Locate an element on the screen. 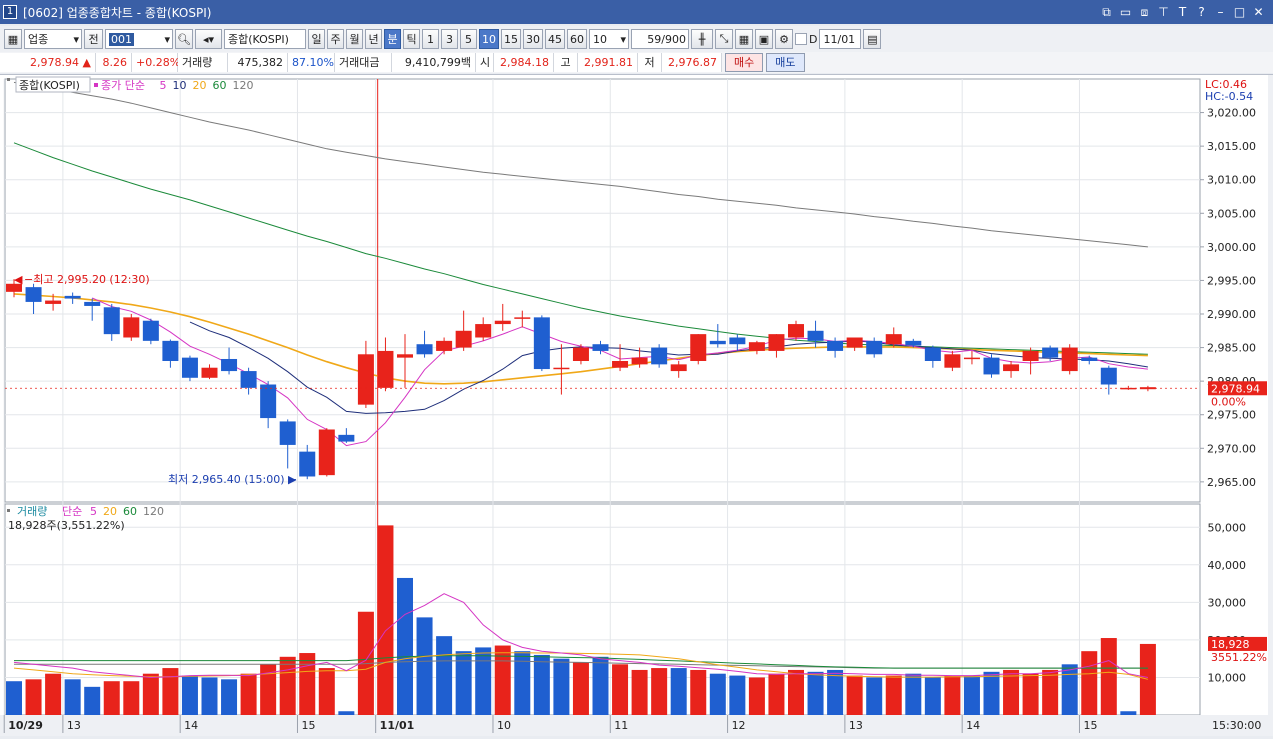 This screenshot has width=1273, height=739. sell-button: 매도 is located at coordinates (785, 62).